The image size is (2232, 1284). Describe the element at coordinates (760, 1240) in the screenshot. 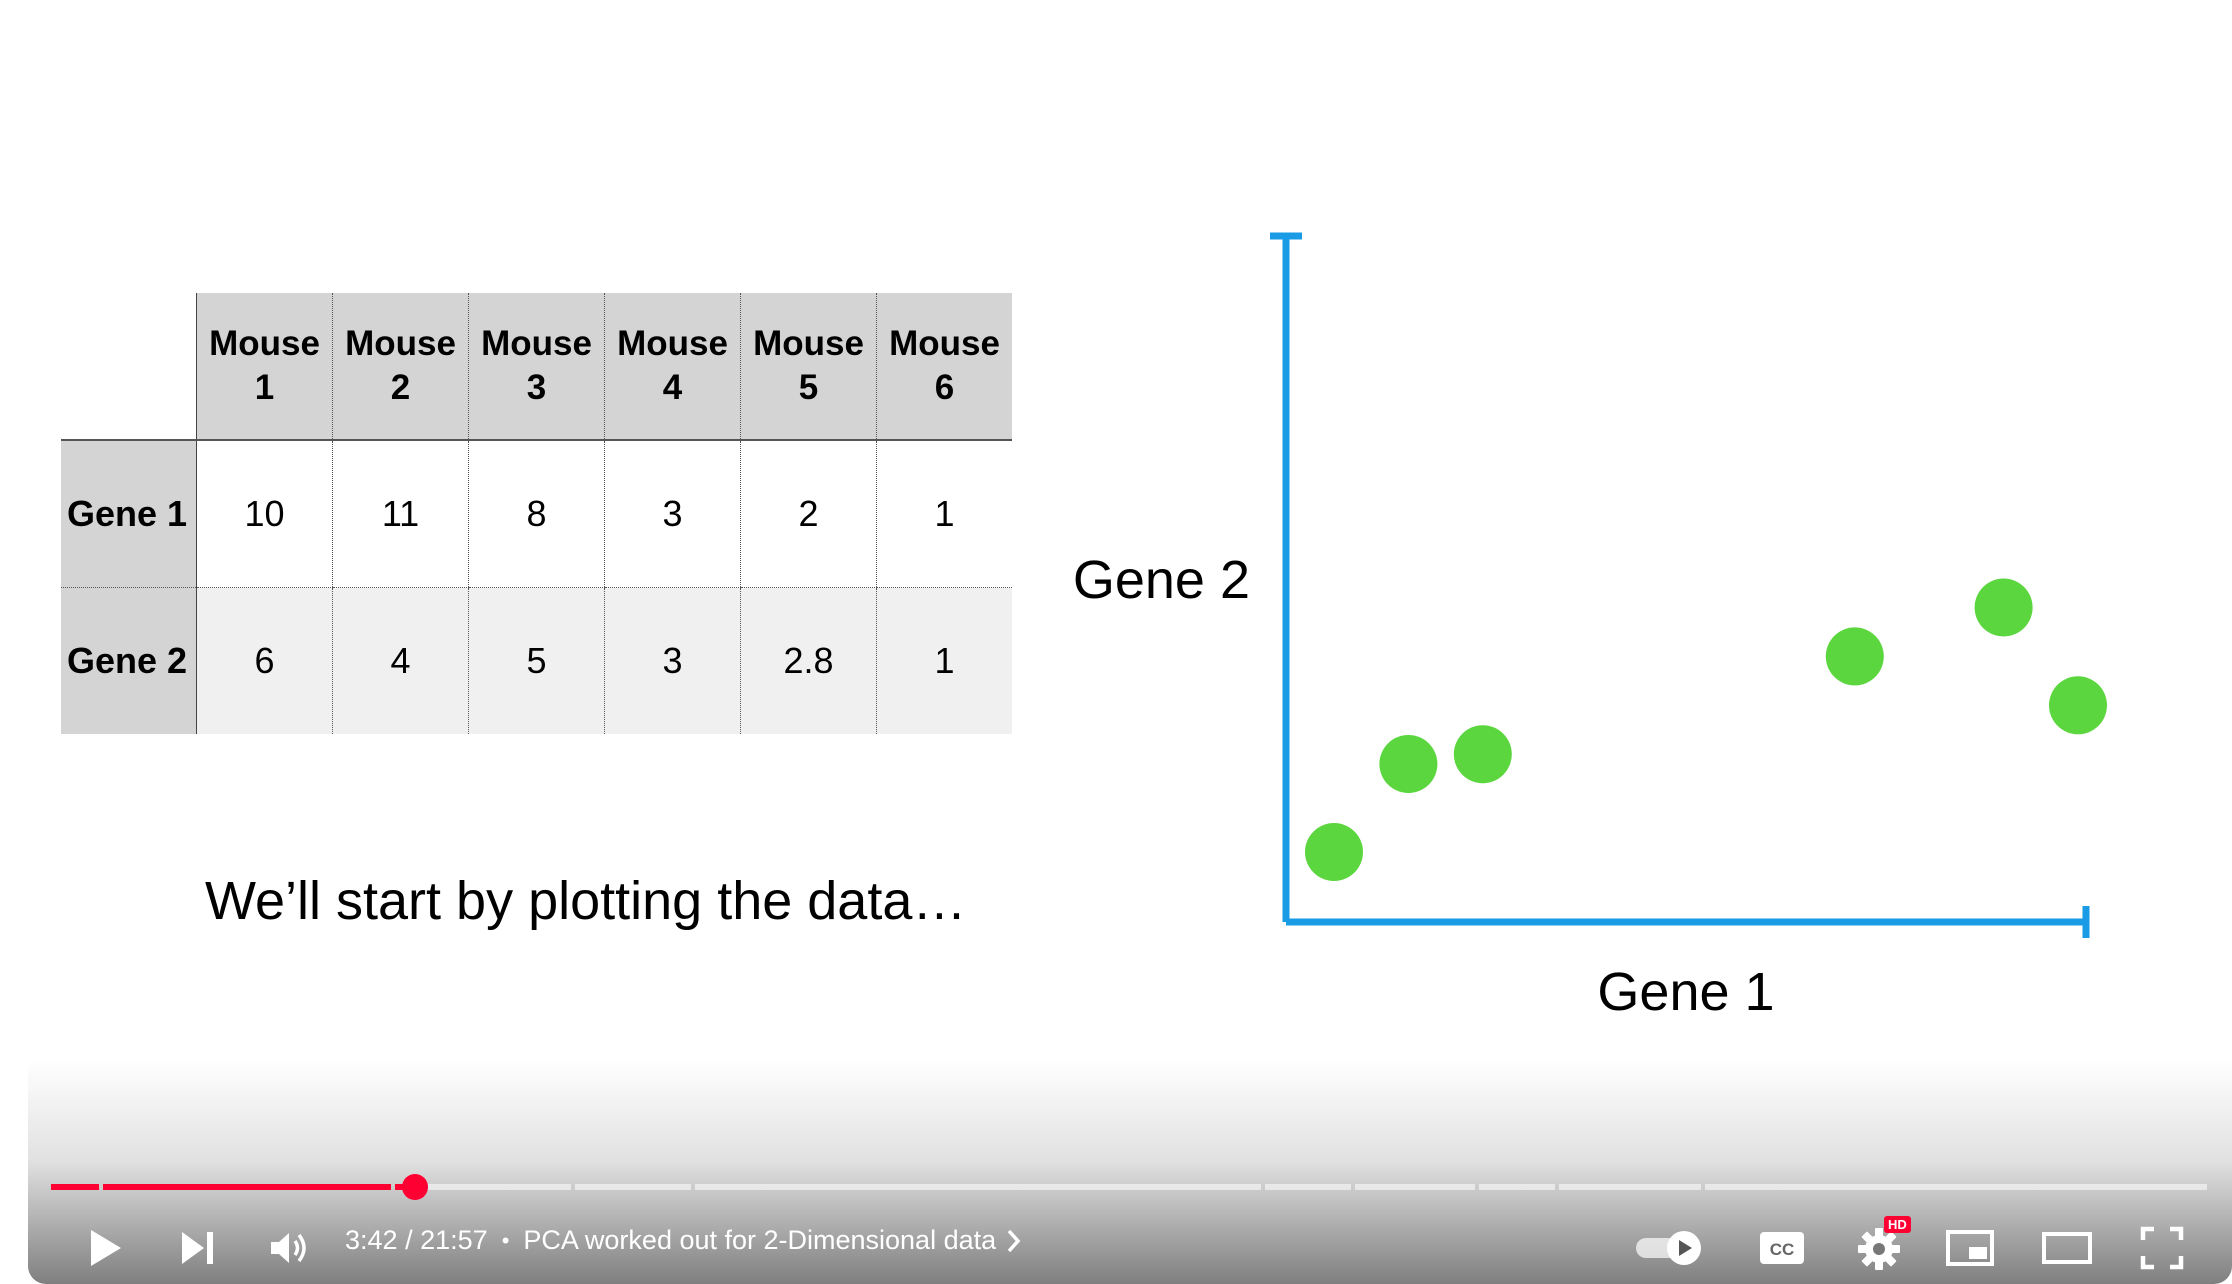

I see `chapter-title: PCA worked out for 2-Dimensional data` at that location.